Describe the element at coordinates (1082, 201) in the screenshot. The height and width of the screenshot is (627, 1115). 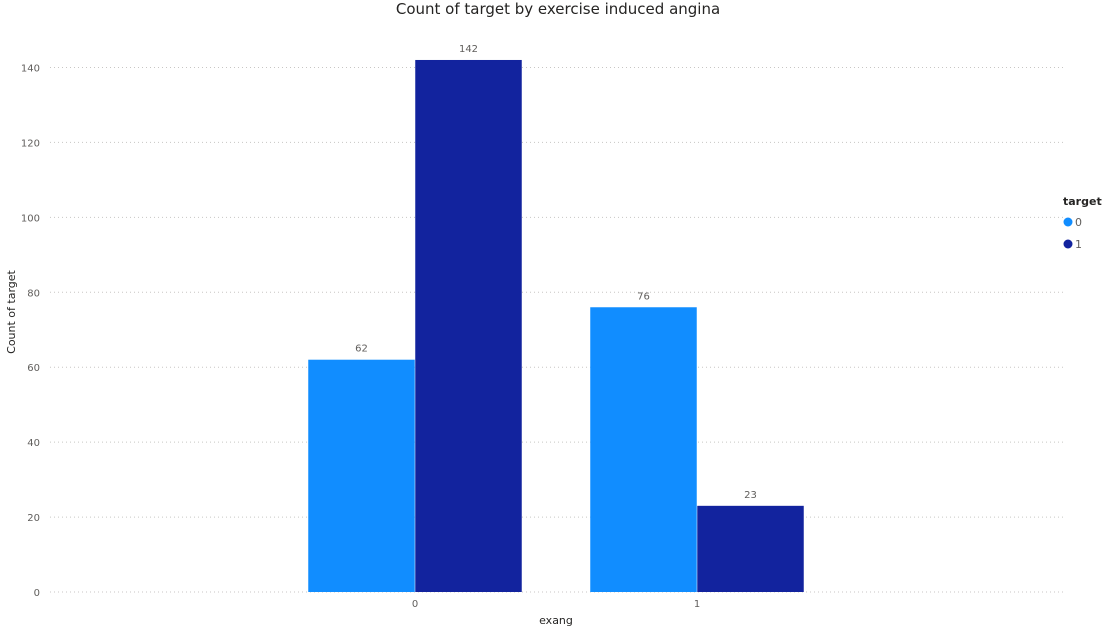
I see `legend-title: target` at that location.